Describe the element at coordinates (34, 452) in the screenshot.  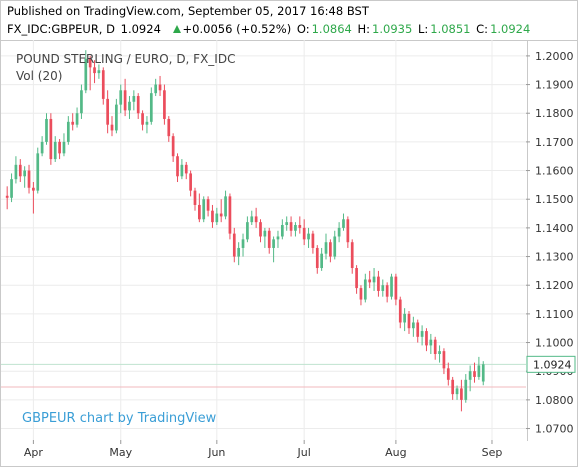
I see `x-tick-label: Apr` at that location.